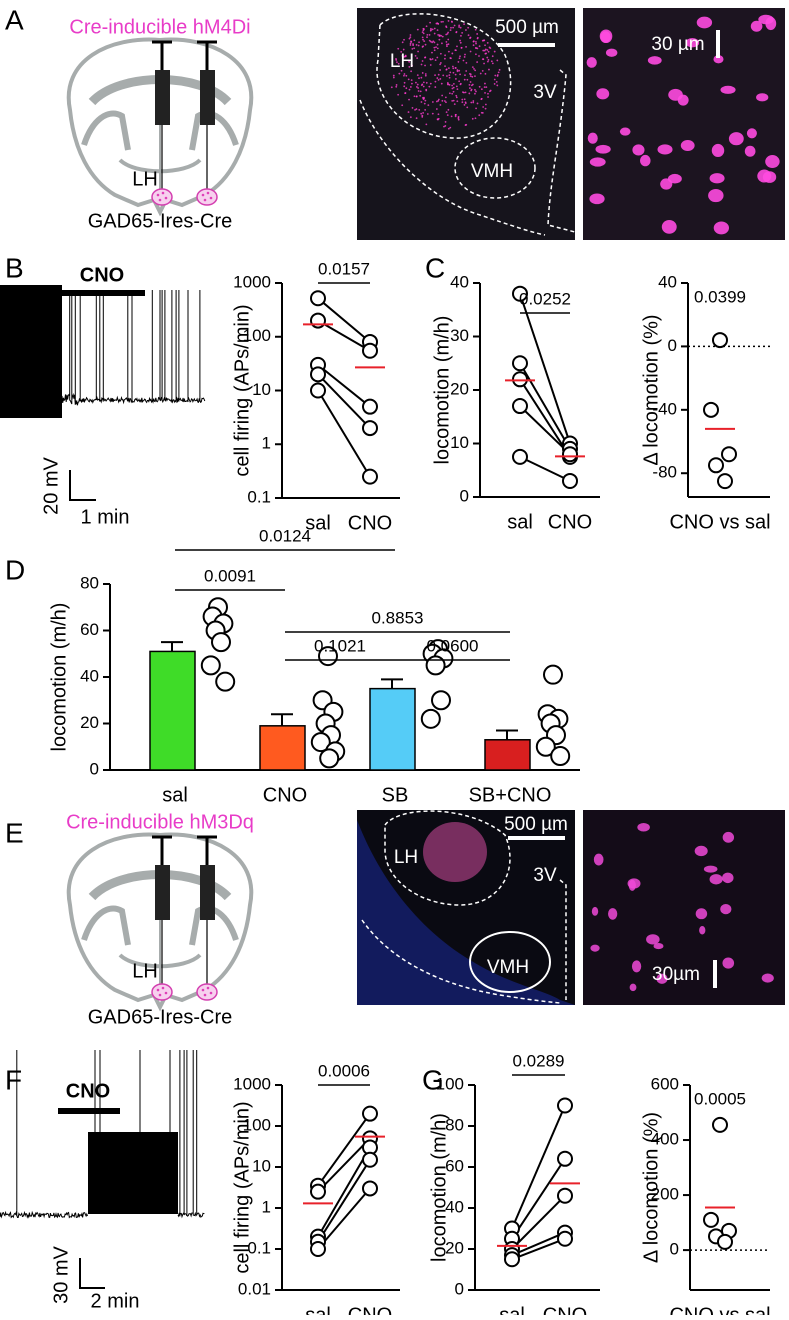 The image size is (789, 1320). What do you see at coordinates (514, 1185) in the screenshot?
I see `chart: 0 20 40 60 80 100 locomotion (m/h) sal CNO 0.0289` at bounding box center [514, 1185].